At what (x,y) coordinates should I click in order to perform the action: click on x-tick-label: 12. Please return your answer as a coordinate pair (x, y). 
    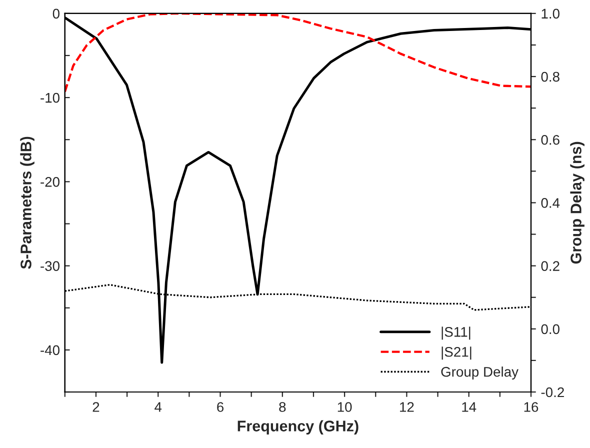
    Looking at the image, I should click on (407, 407).